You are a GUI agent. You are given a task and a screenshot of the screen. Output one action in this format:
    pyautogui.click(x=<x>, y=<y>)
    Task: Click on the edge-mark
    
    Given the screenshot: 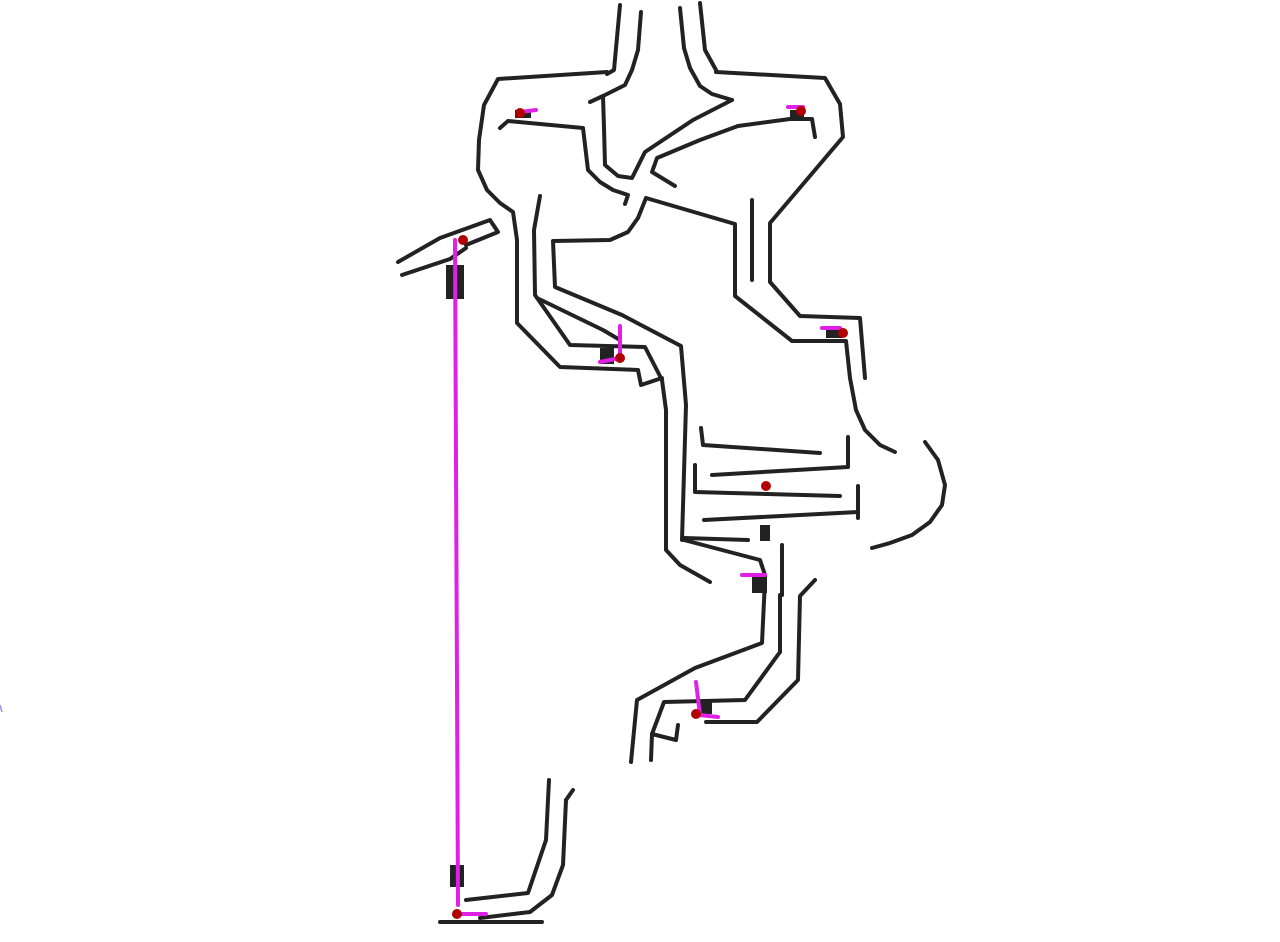 What is the action you would take?
    pyautogui.click(x=1, y=708)
    